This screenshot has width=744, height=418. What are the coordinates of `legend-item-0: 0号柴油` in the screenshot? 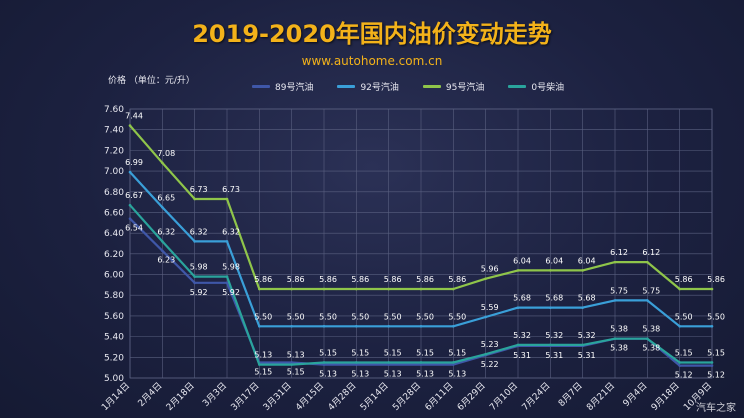 It's located at (536, 86).